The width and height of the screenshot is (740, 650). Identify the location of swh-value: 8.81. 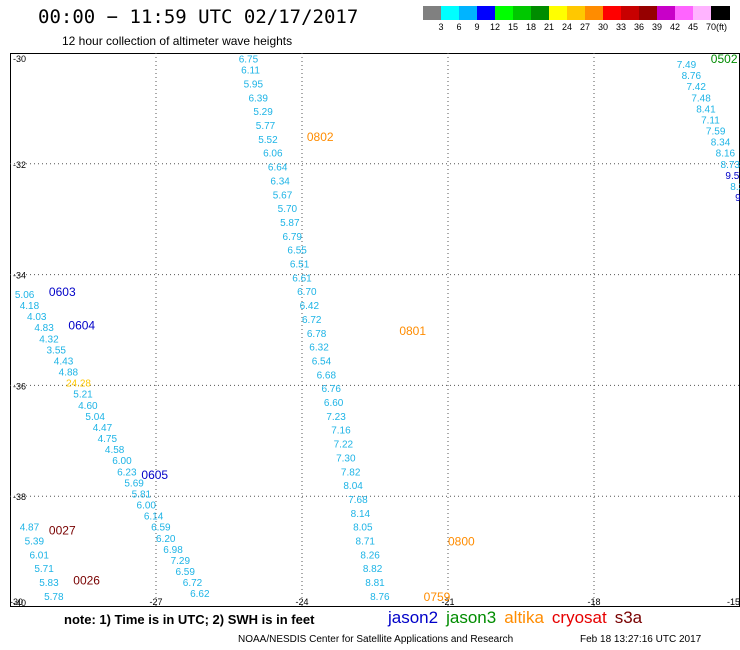
(375, 583).